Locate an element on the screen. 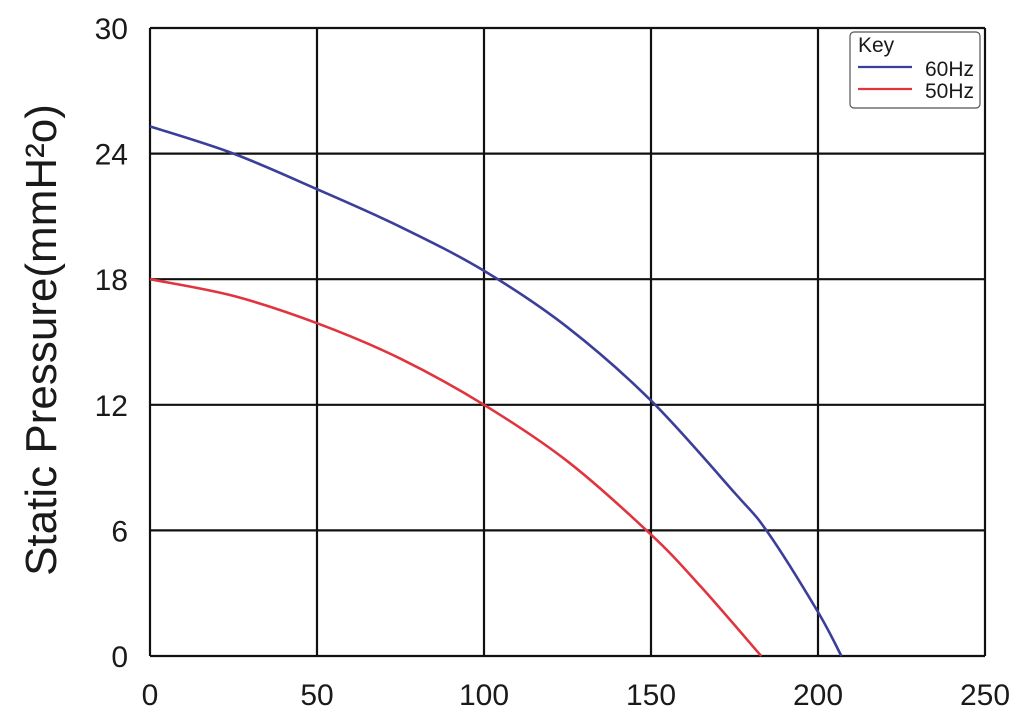  x-tick-label: 0 is located at coordinates (150, 695).